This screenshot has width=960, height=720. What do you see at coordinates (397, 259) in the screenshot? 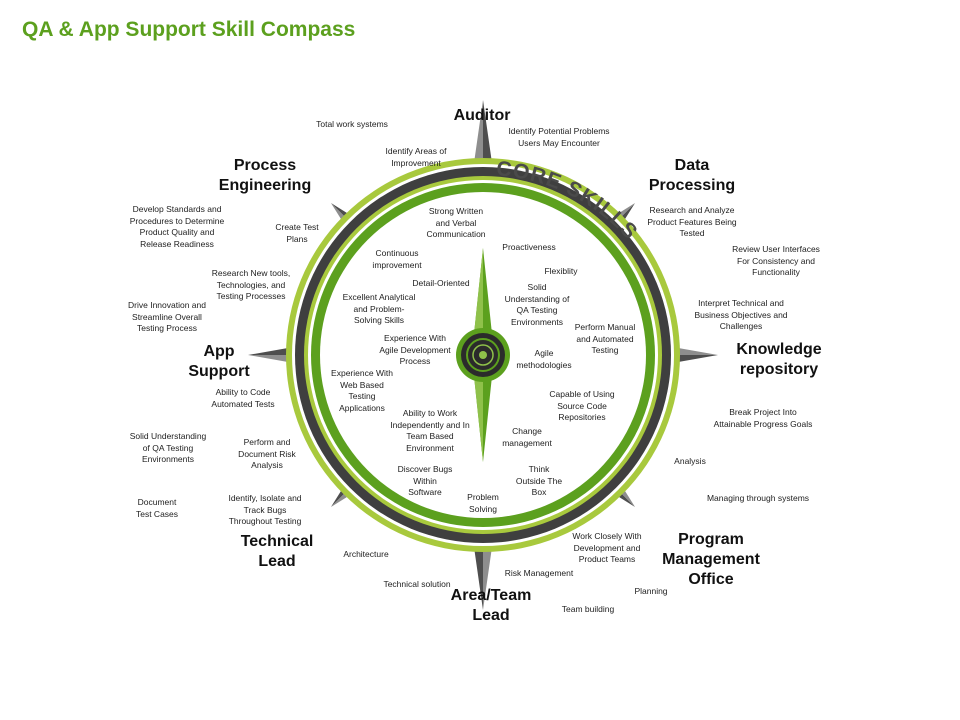
I see `core-skill-label: Continuous improvement` at bounding box center [397, 259].